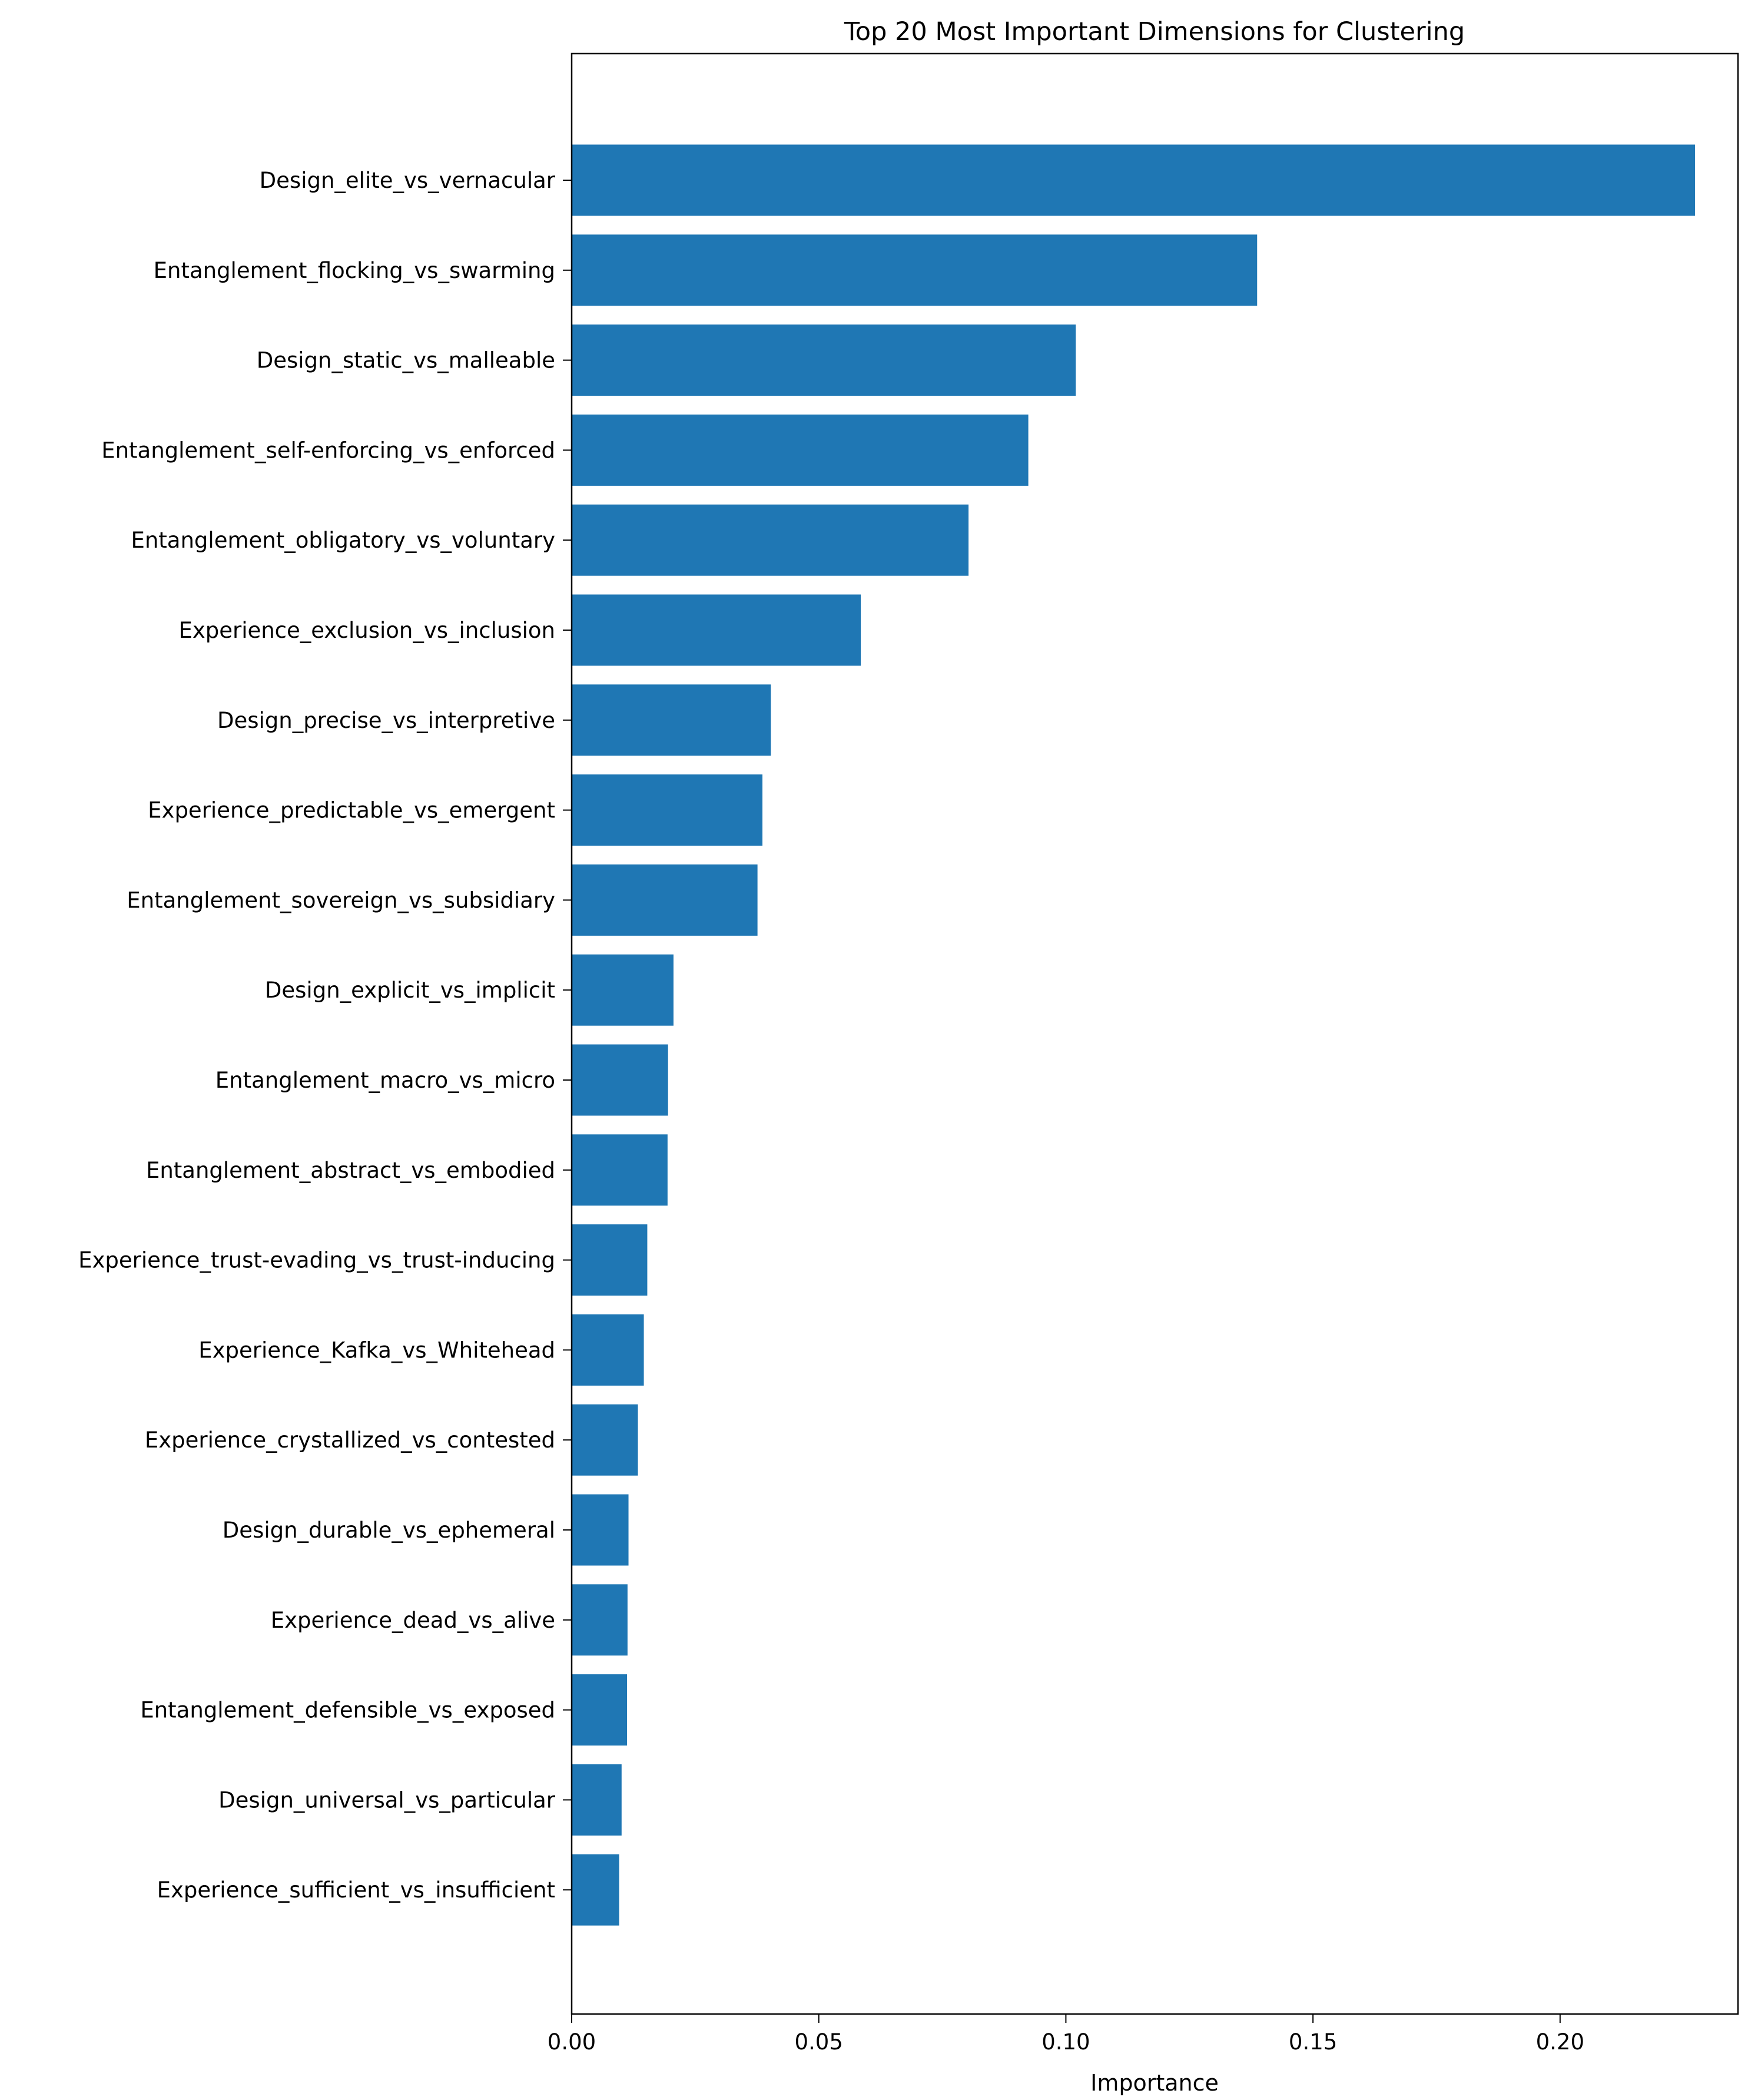  What do you see at coordinates (386, 721) in the screenshot?
I see `y-tick-label: Design_precise_vs_interpretive` at bounding box center [386, 721].